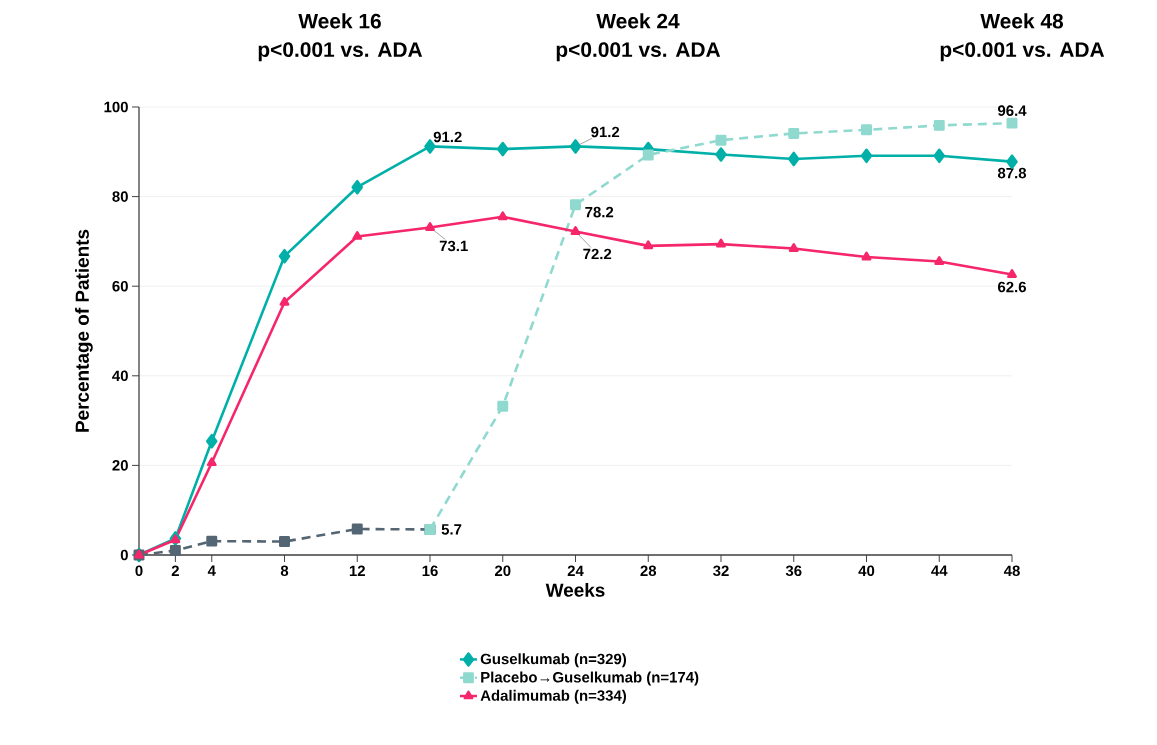 This screenshot has width=1157, height=745. What do you see at coordinates (638, 21) in the screenshot?
I see `text: Week 24` at bounding box center [638, 21].